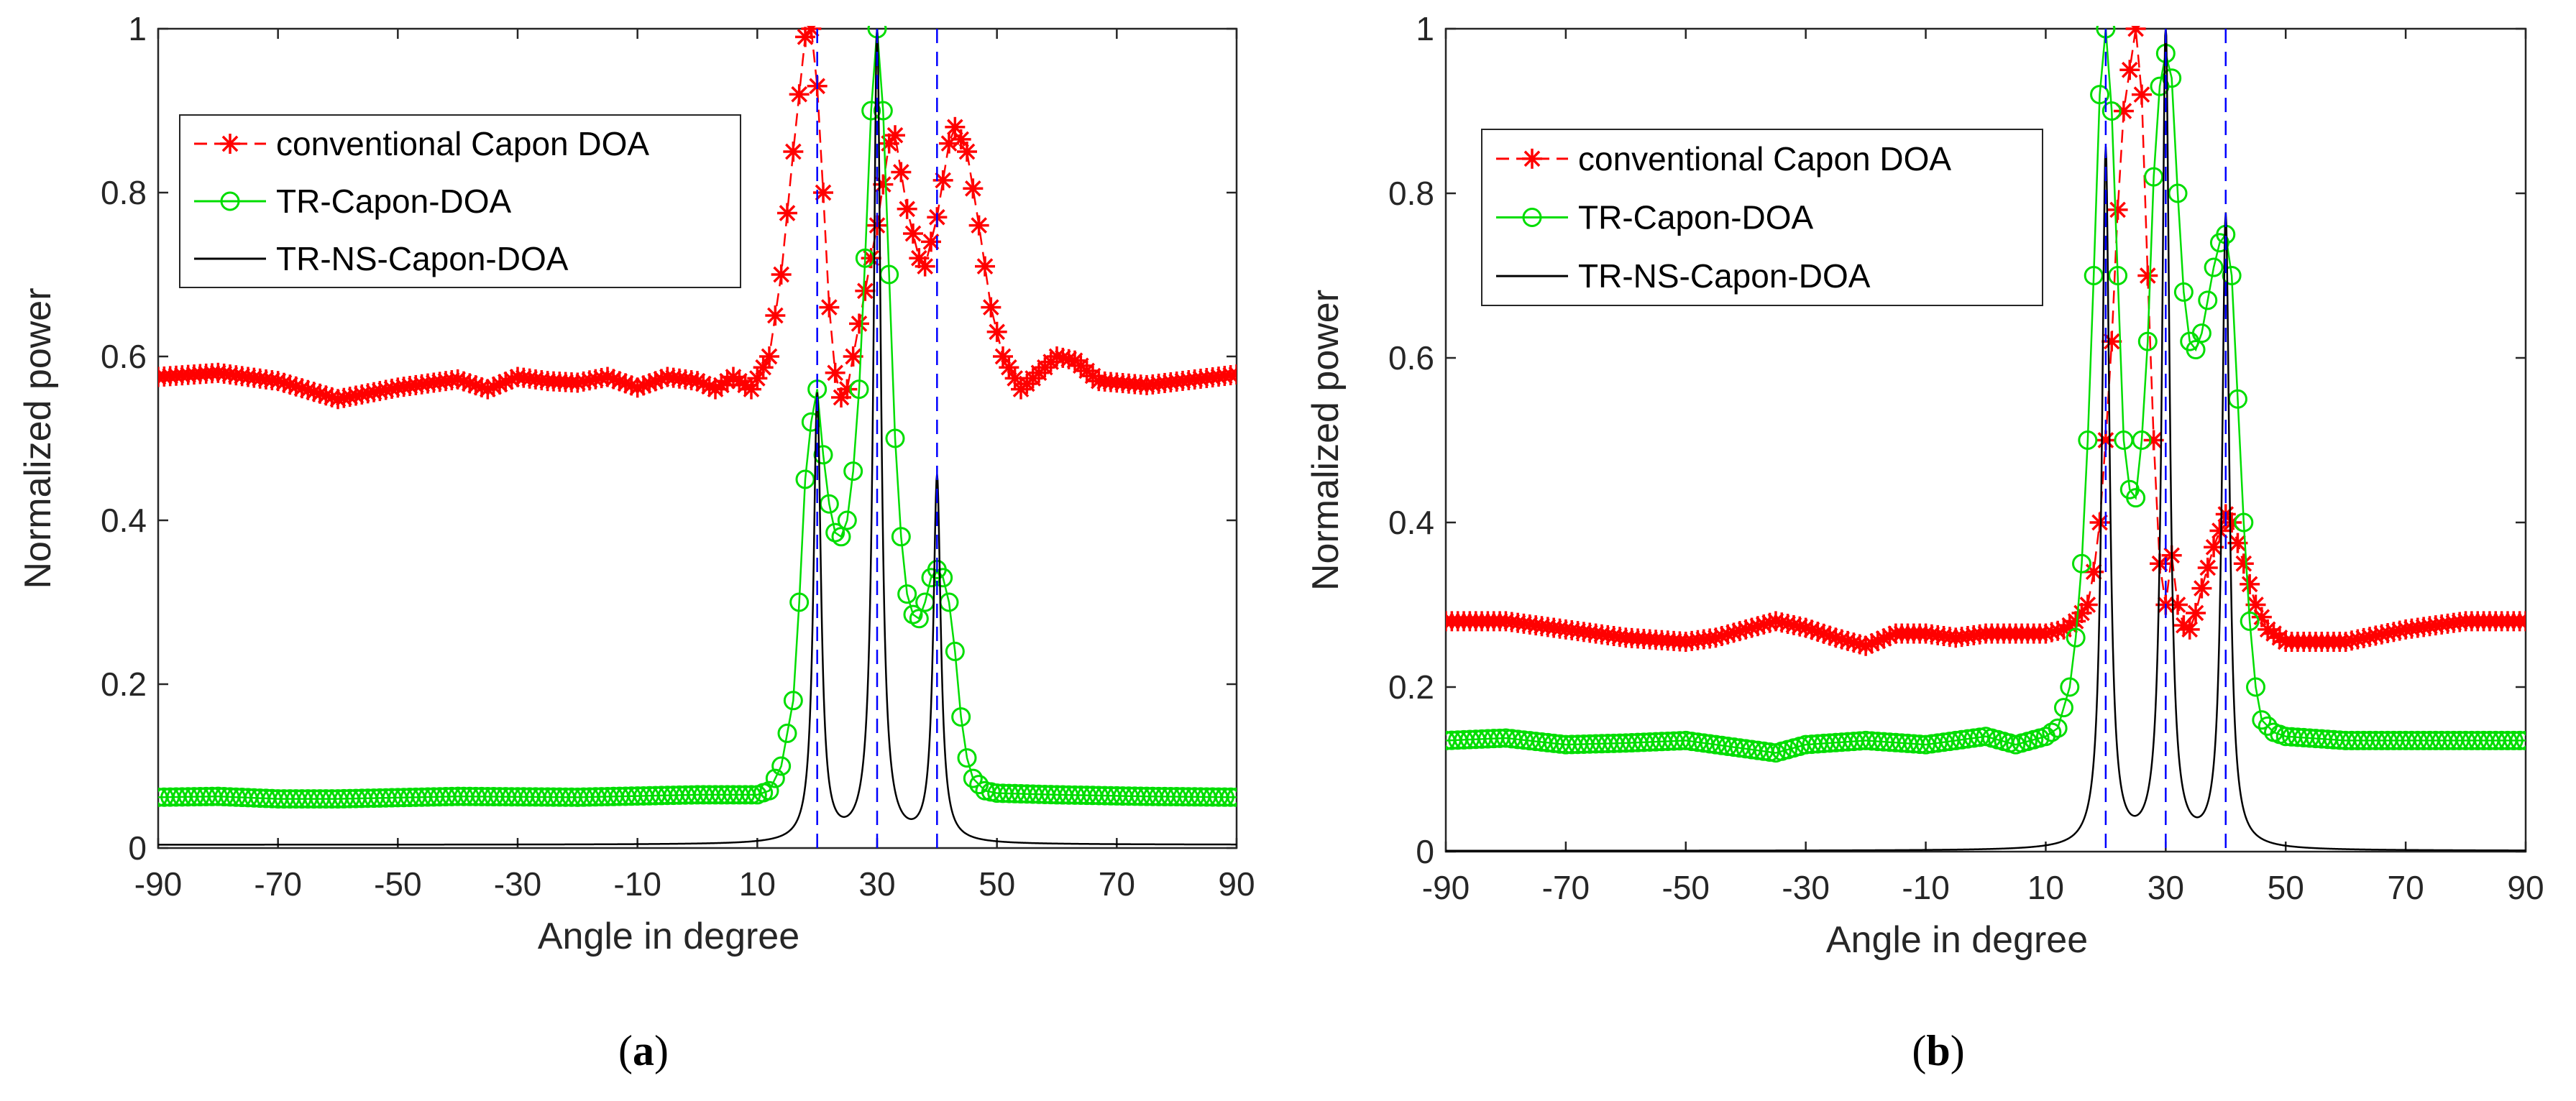  I want to click on y-tick-label-b: 0.6, so click(1411, 358).